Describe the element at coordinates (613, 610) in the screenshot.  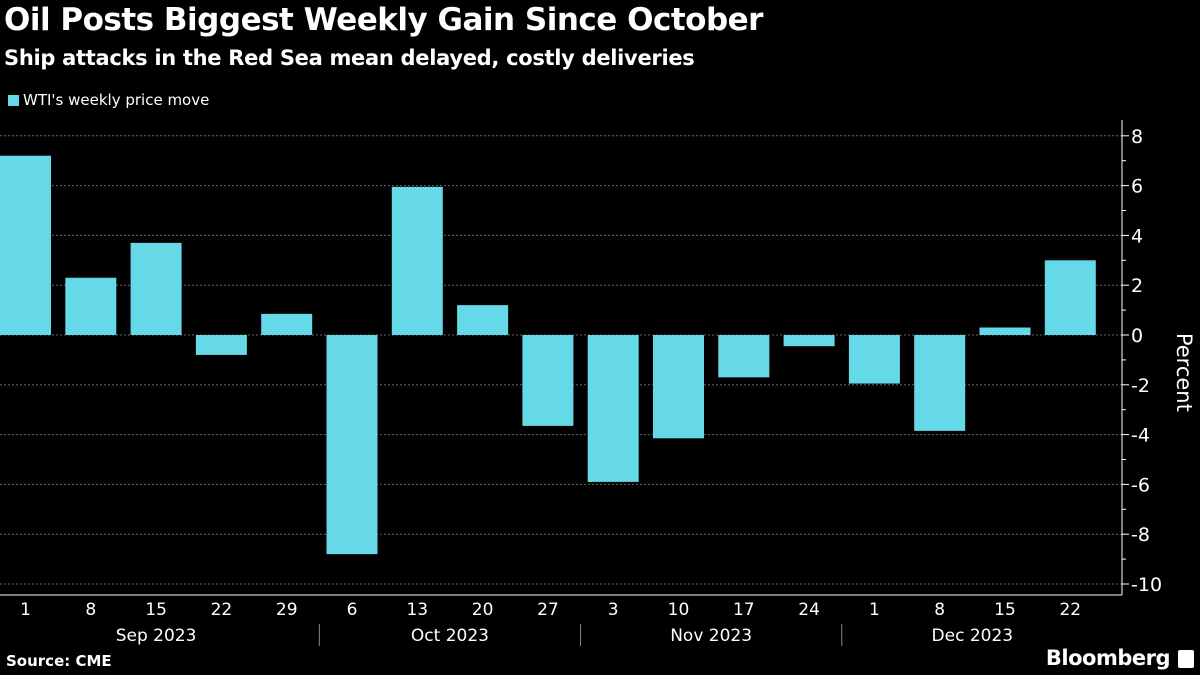
I see `x-tick-label: 3` at that location.